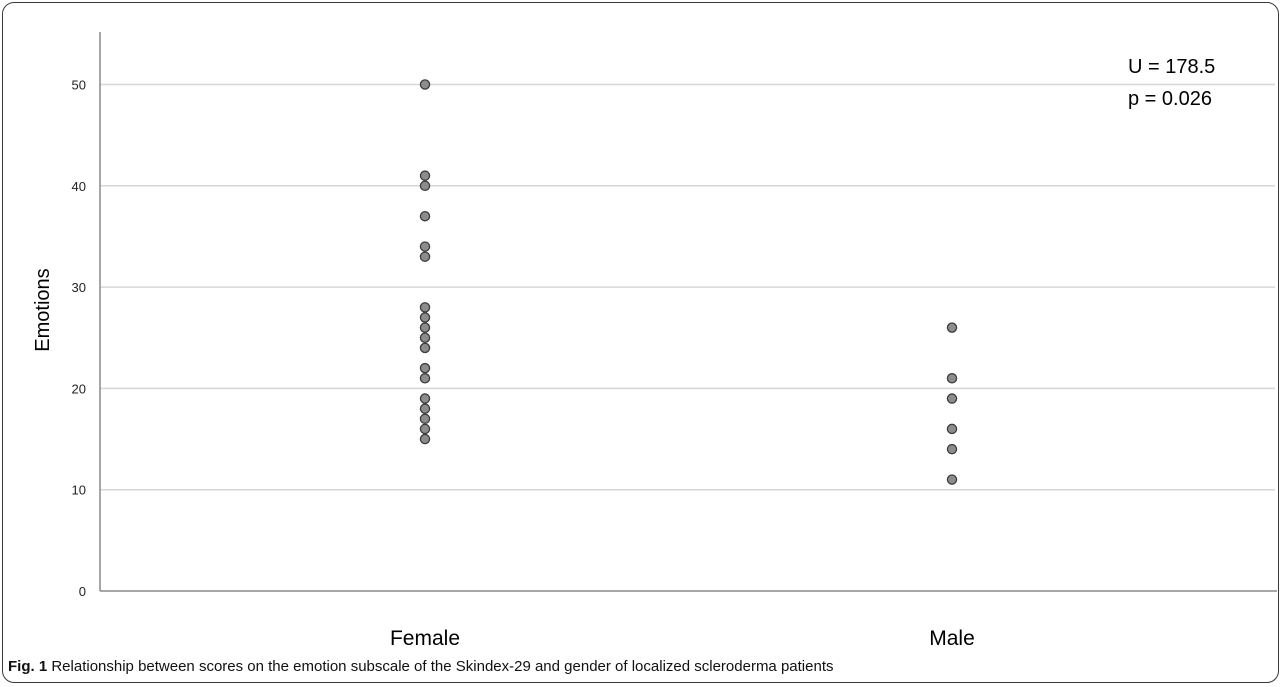  Describe the element at coordinates (1171, 67) in the screenshot. I see `u-statistic-annotation: U = 178.5` at that location.